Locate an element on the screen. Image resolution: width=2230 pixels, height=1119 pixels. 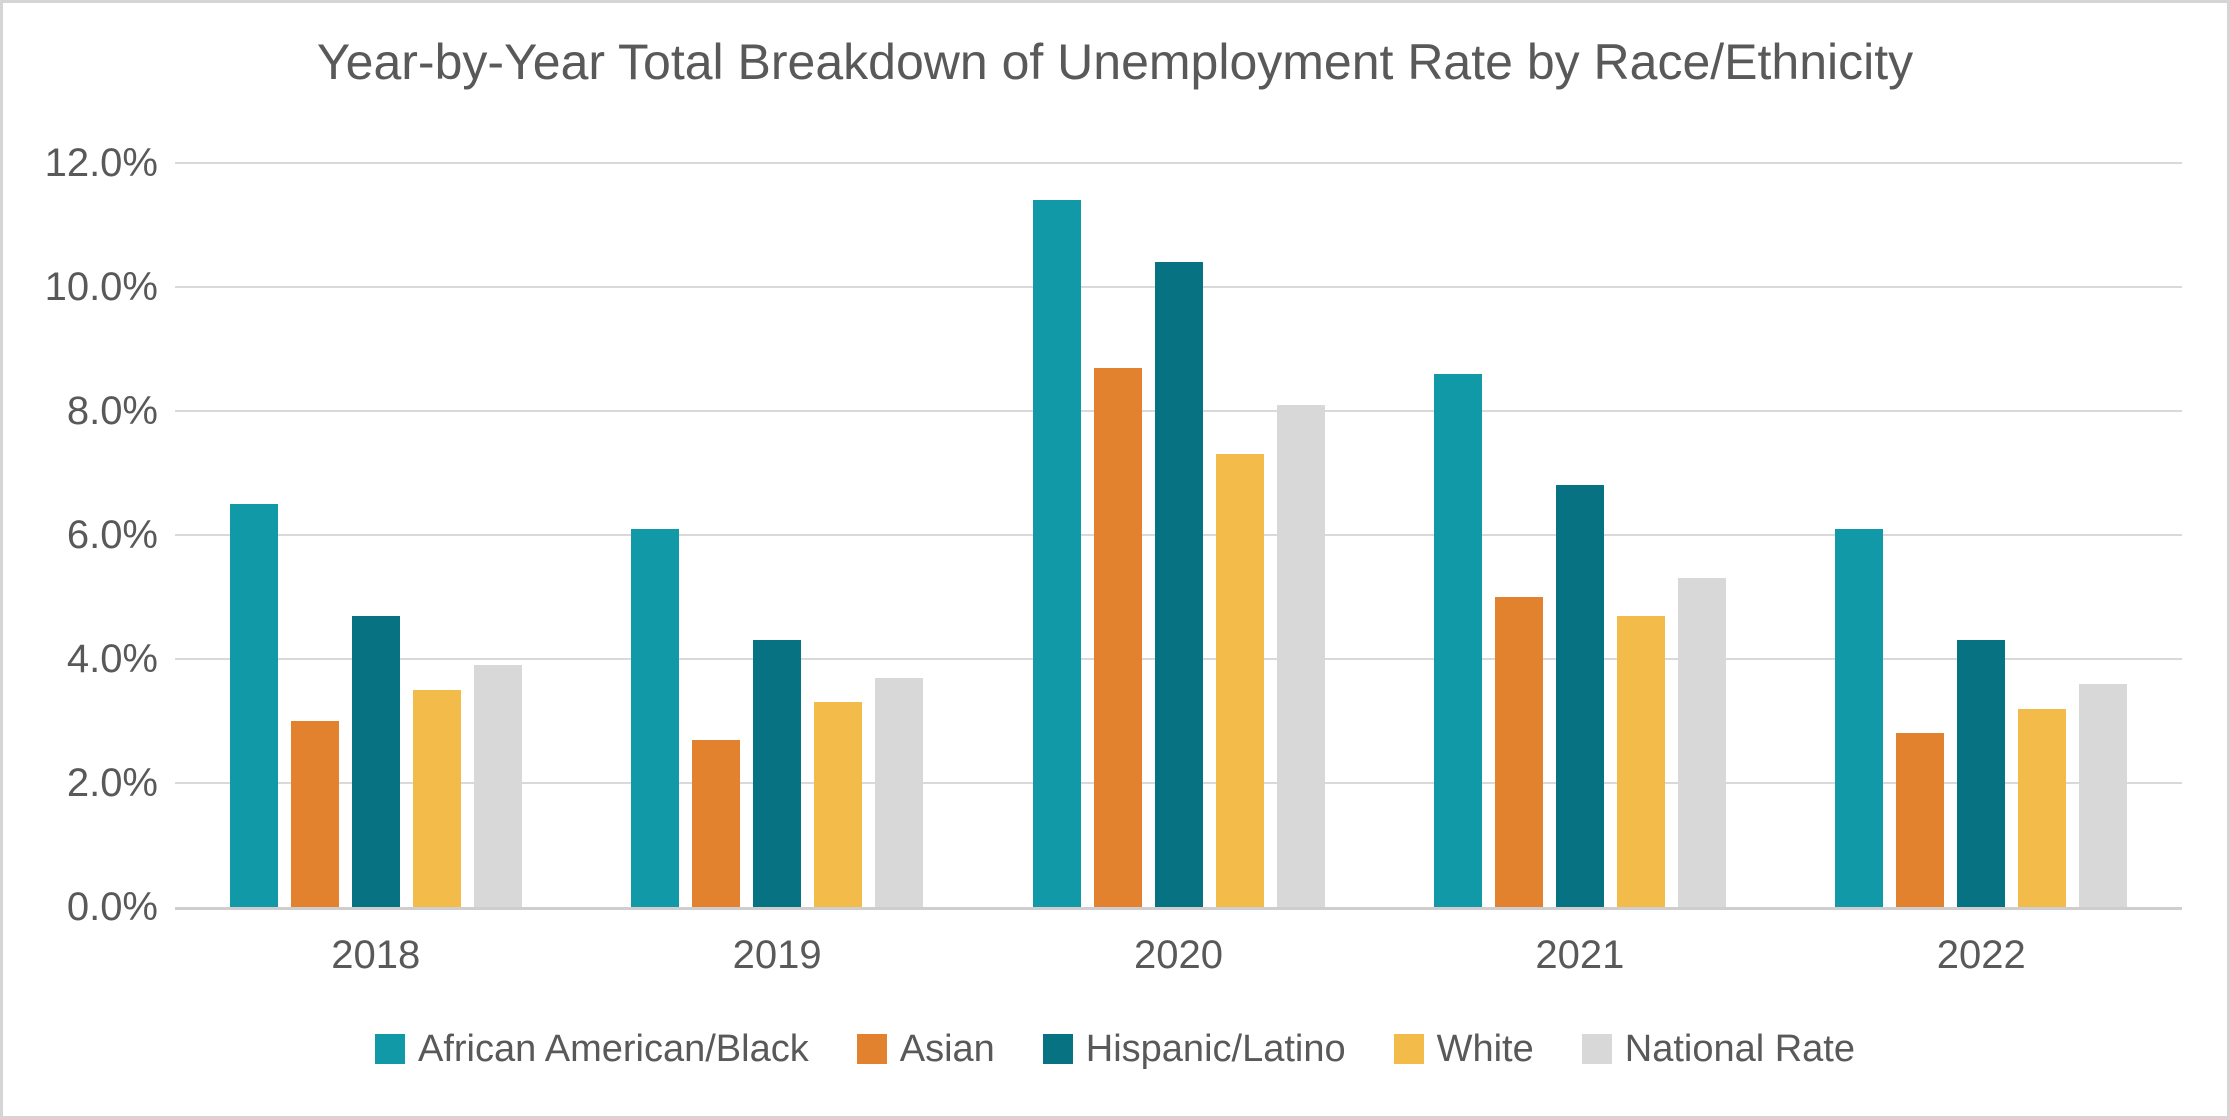
y-tick-label-8.0%: 8.0% is located at coordinates (112, 411).